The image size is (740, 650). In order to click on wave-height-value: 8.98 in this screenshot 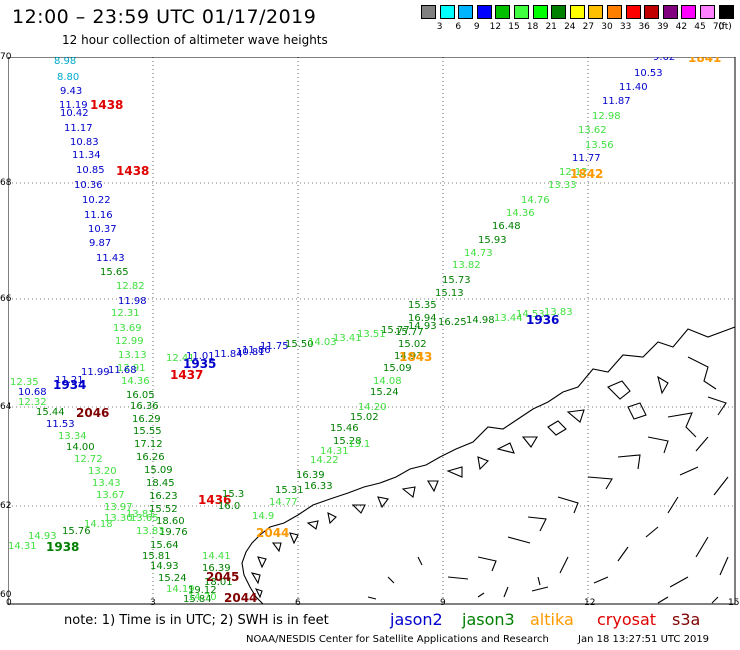, I will do `click(65, 62)`.